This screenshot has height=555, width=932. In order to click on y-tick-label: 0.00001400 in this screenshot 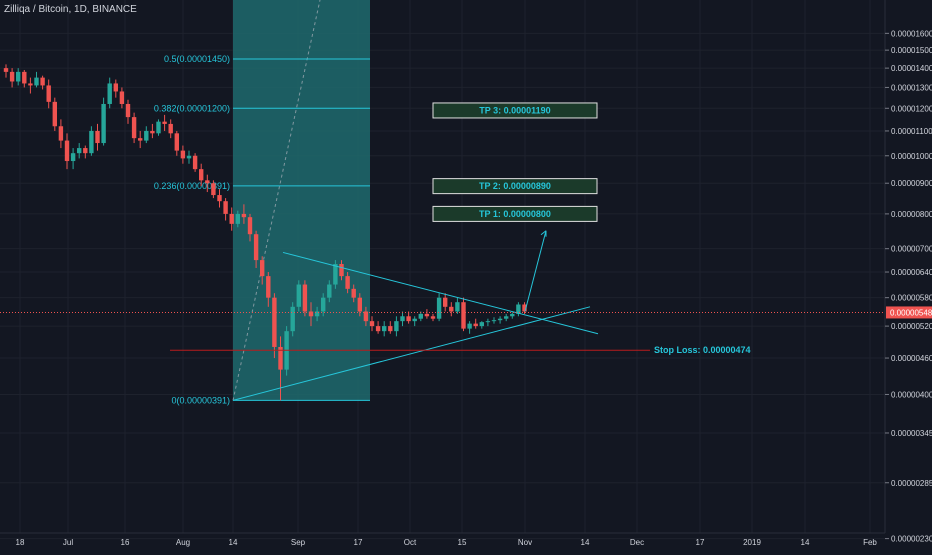, I will do `click(911, 68)`.